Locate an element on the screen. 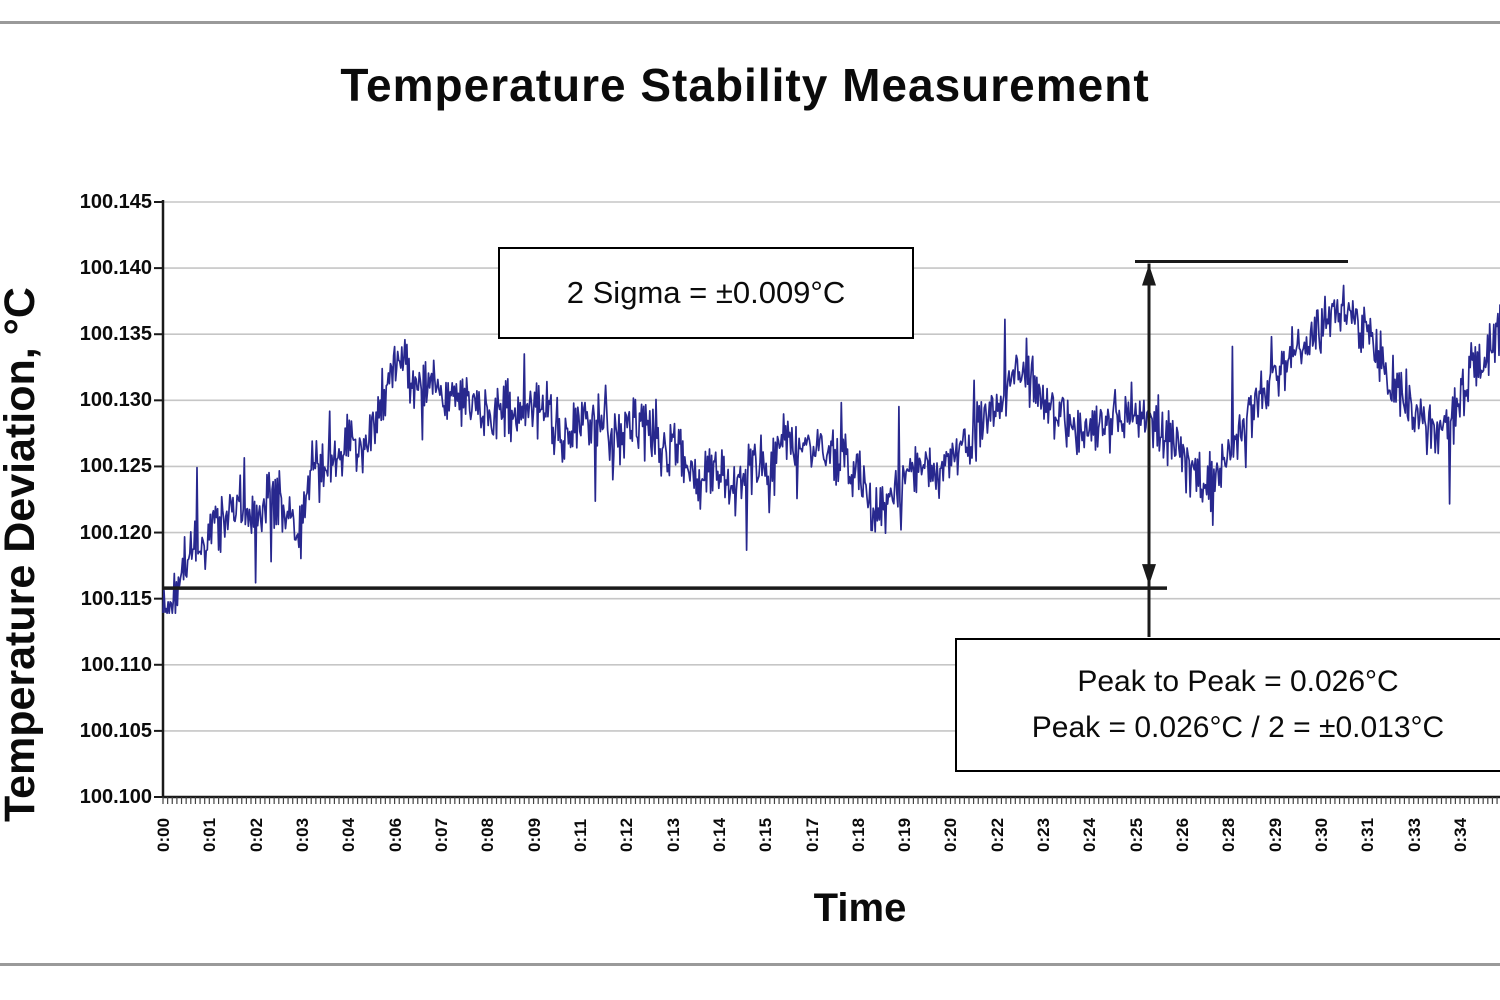  x-tick-label: 0:12 is located at coordinates (627, 834).